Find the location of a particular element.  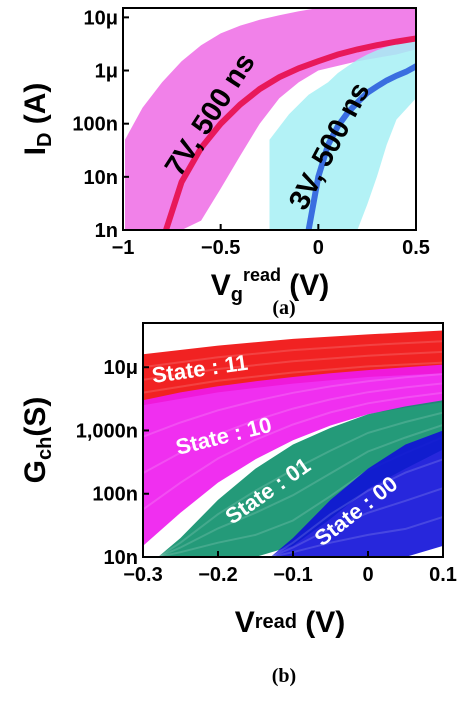

chart-b-x-tick-label: −0.1 is located at coordinates (292, 575).